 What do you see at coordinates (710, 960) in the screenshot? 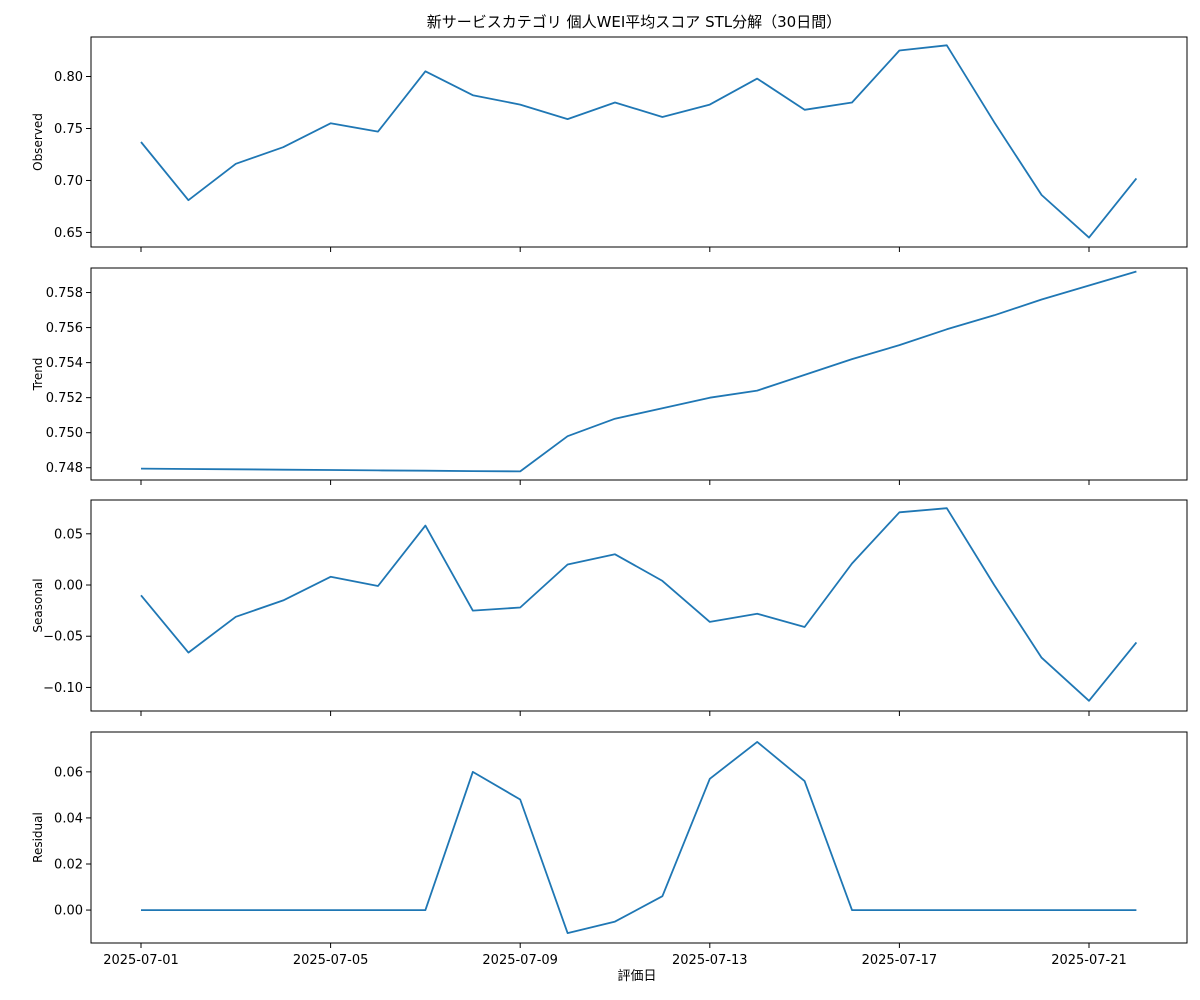
I see `x-tick-label: 2025-07-13` at bounding box center [710, 960].